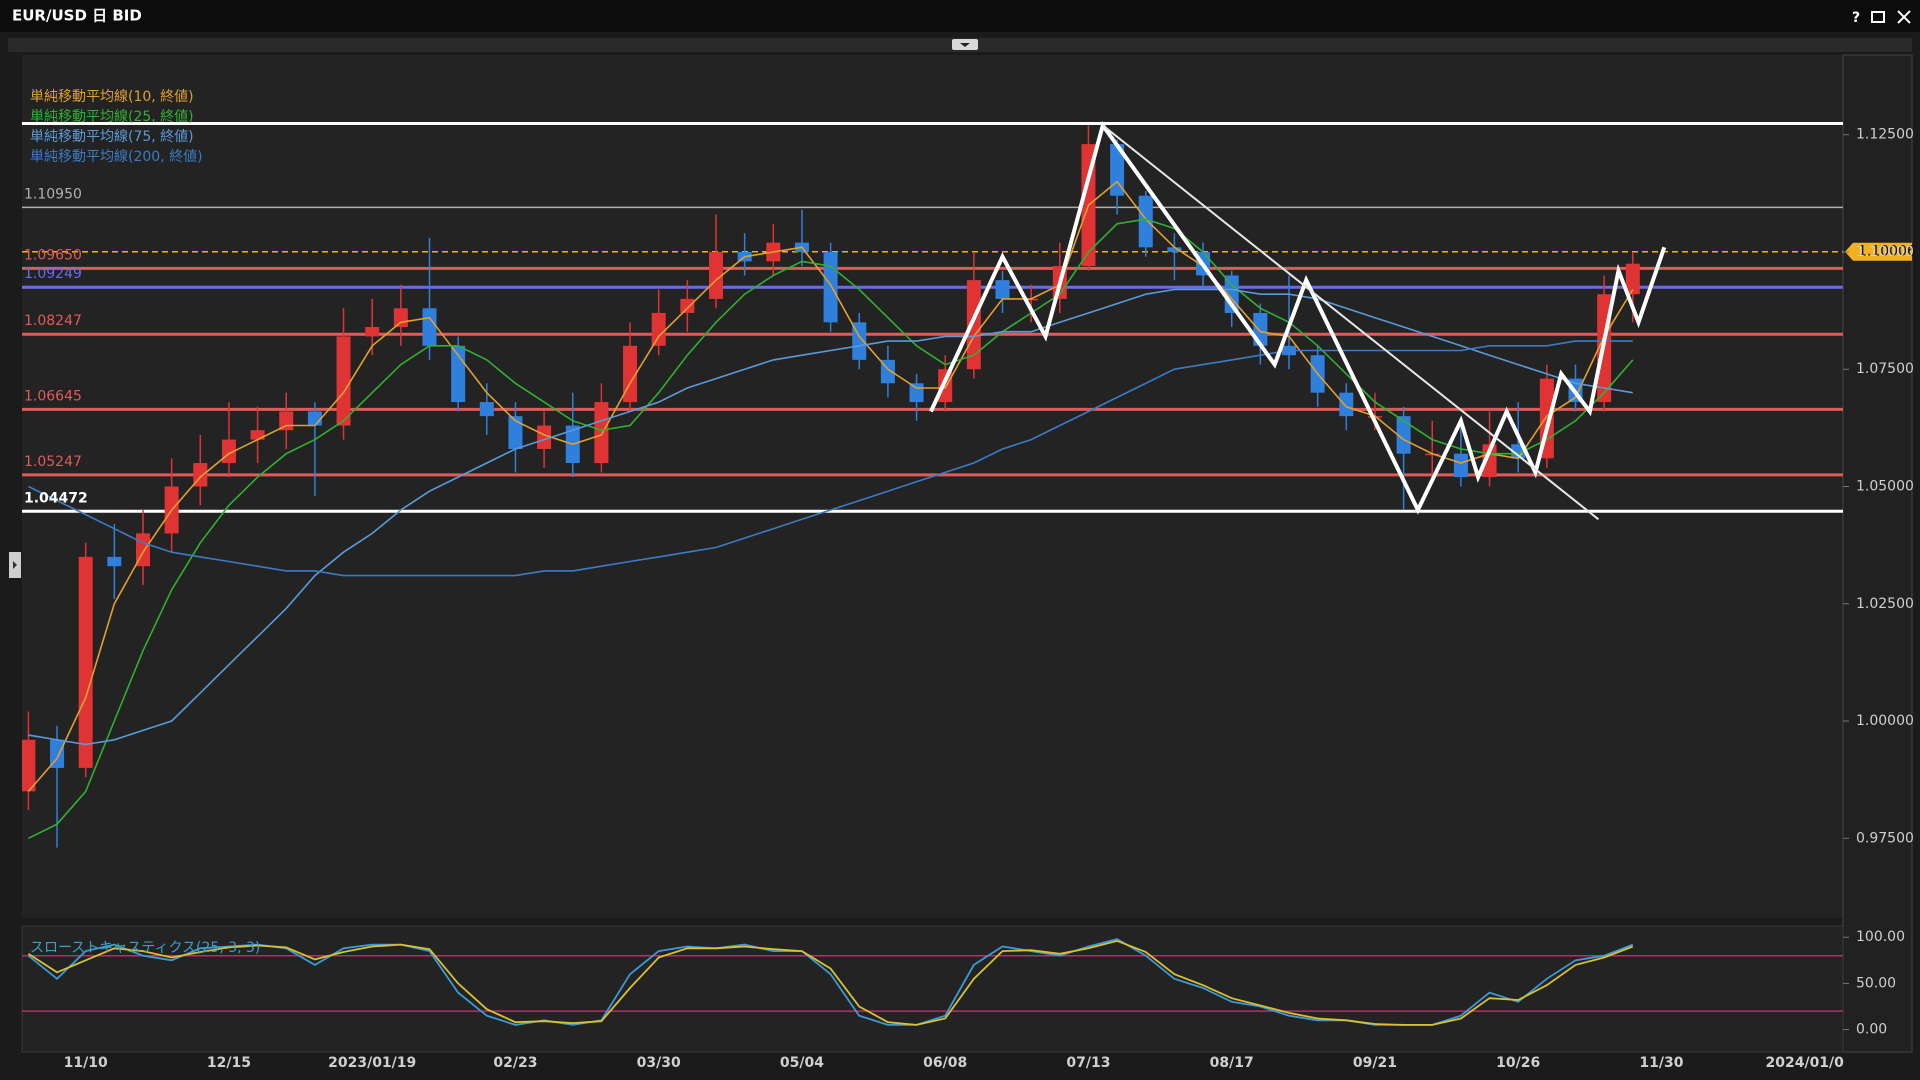  What do you see at coordinates (1871, 1030) in the screenshot?
I see `y-tick-label: 0.00` at bounding box center [1871, 1030].